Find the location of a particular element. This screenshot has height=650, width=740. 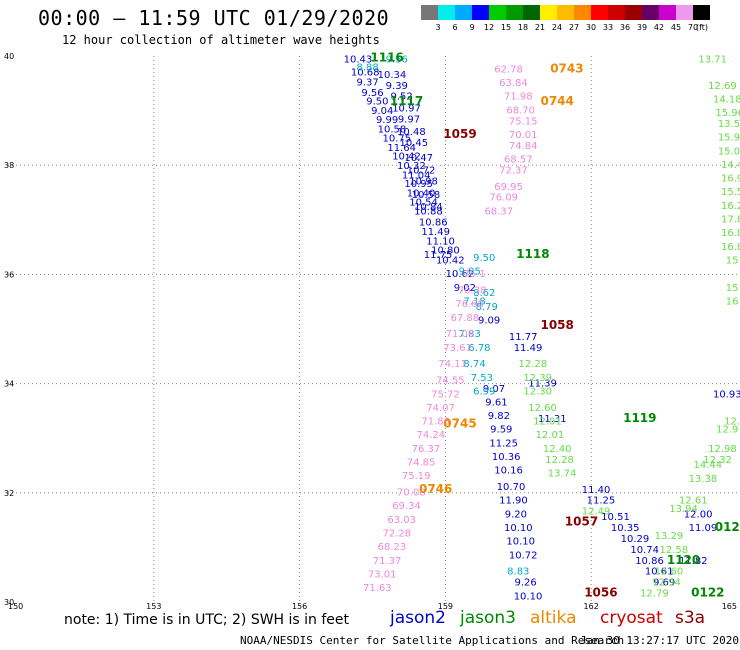

y-tick-label: 38 is located at coordinates (9, 165).